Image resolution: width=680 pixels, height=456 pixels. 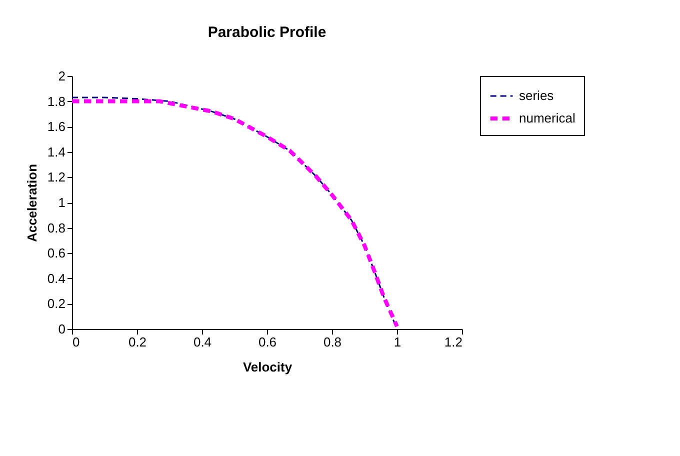 What do you see at coordinates (32, 203) in the screenshot?
I see `y-axis-title: Acceleration` at bounding box center [32, 203].